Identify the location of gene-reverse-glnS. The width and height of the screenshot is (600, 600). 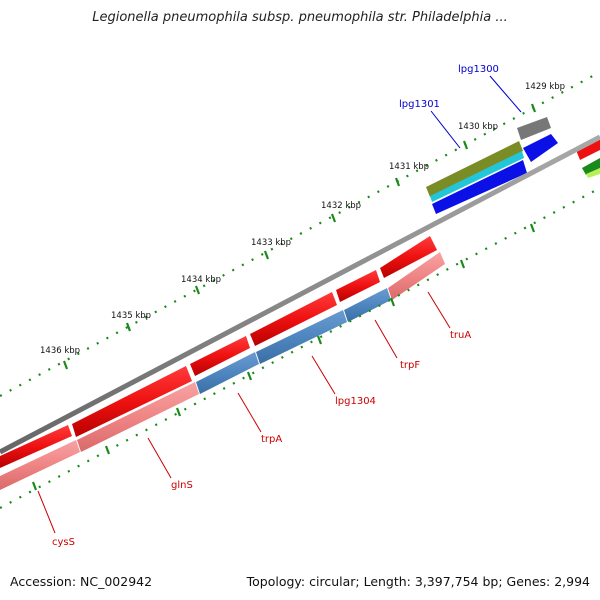
(138, 417).